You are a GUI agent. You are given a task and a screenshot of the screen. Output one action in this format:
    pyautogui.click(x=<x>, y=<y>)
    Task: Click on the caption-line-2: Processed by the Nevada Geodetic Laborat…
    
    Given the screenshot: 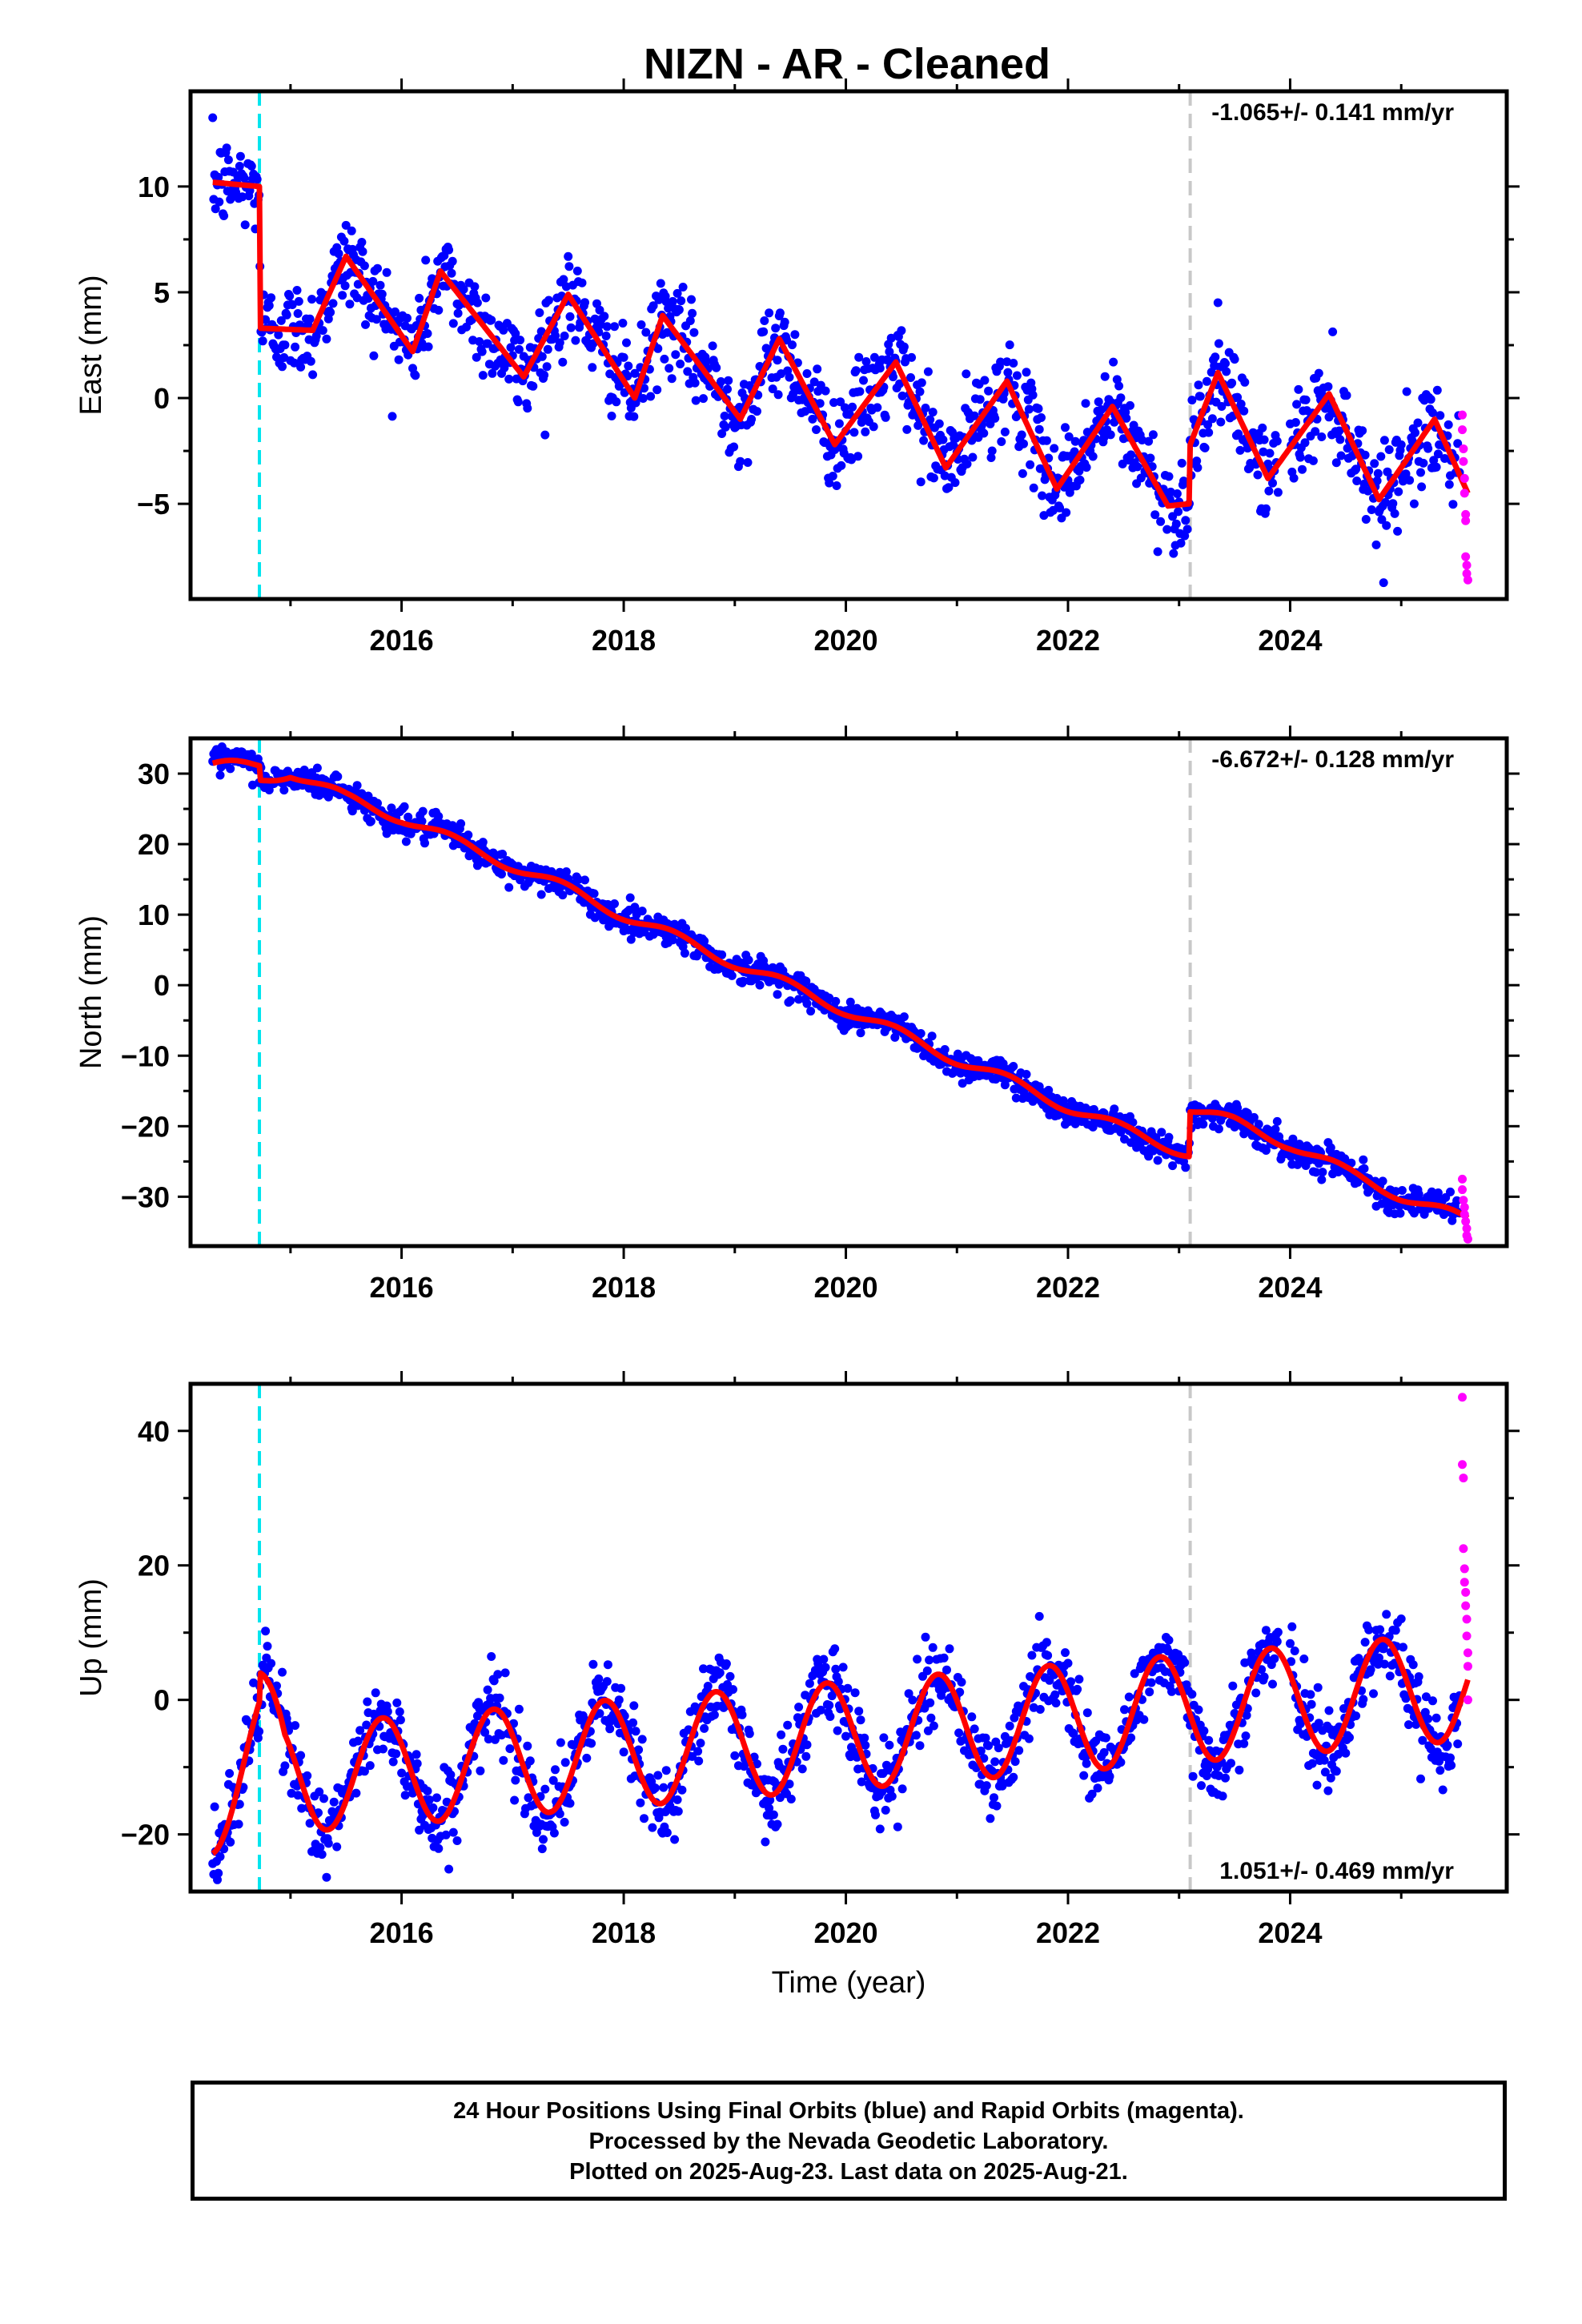 What is the action you would take?
    pyautogui.click(x=848, y=2141)
    